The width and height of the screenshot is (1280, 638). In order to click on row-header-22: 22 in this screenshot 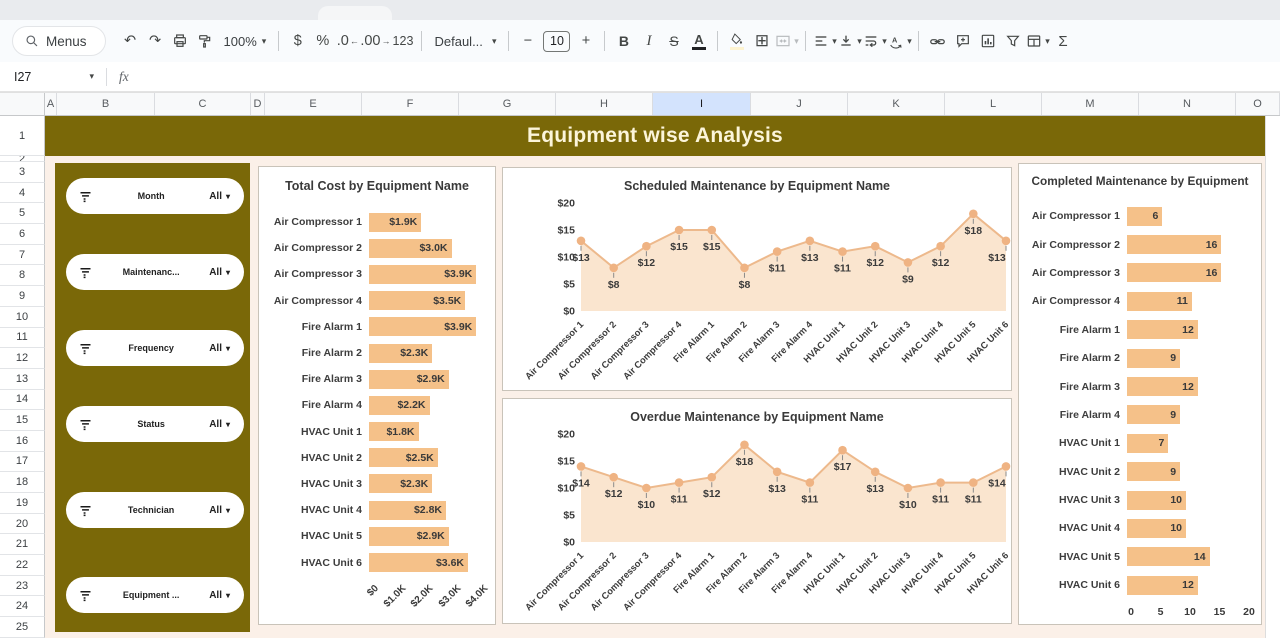, I will do `click(22, 565)`.